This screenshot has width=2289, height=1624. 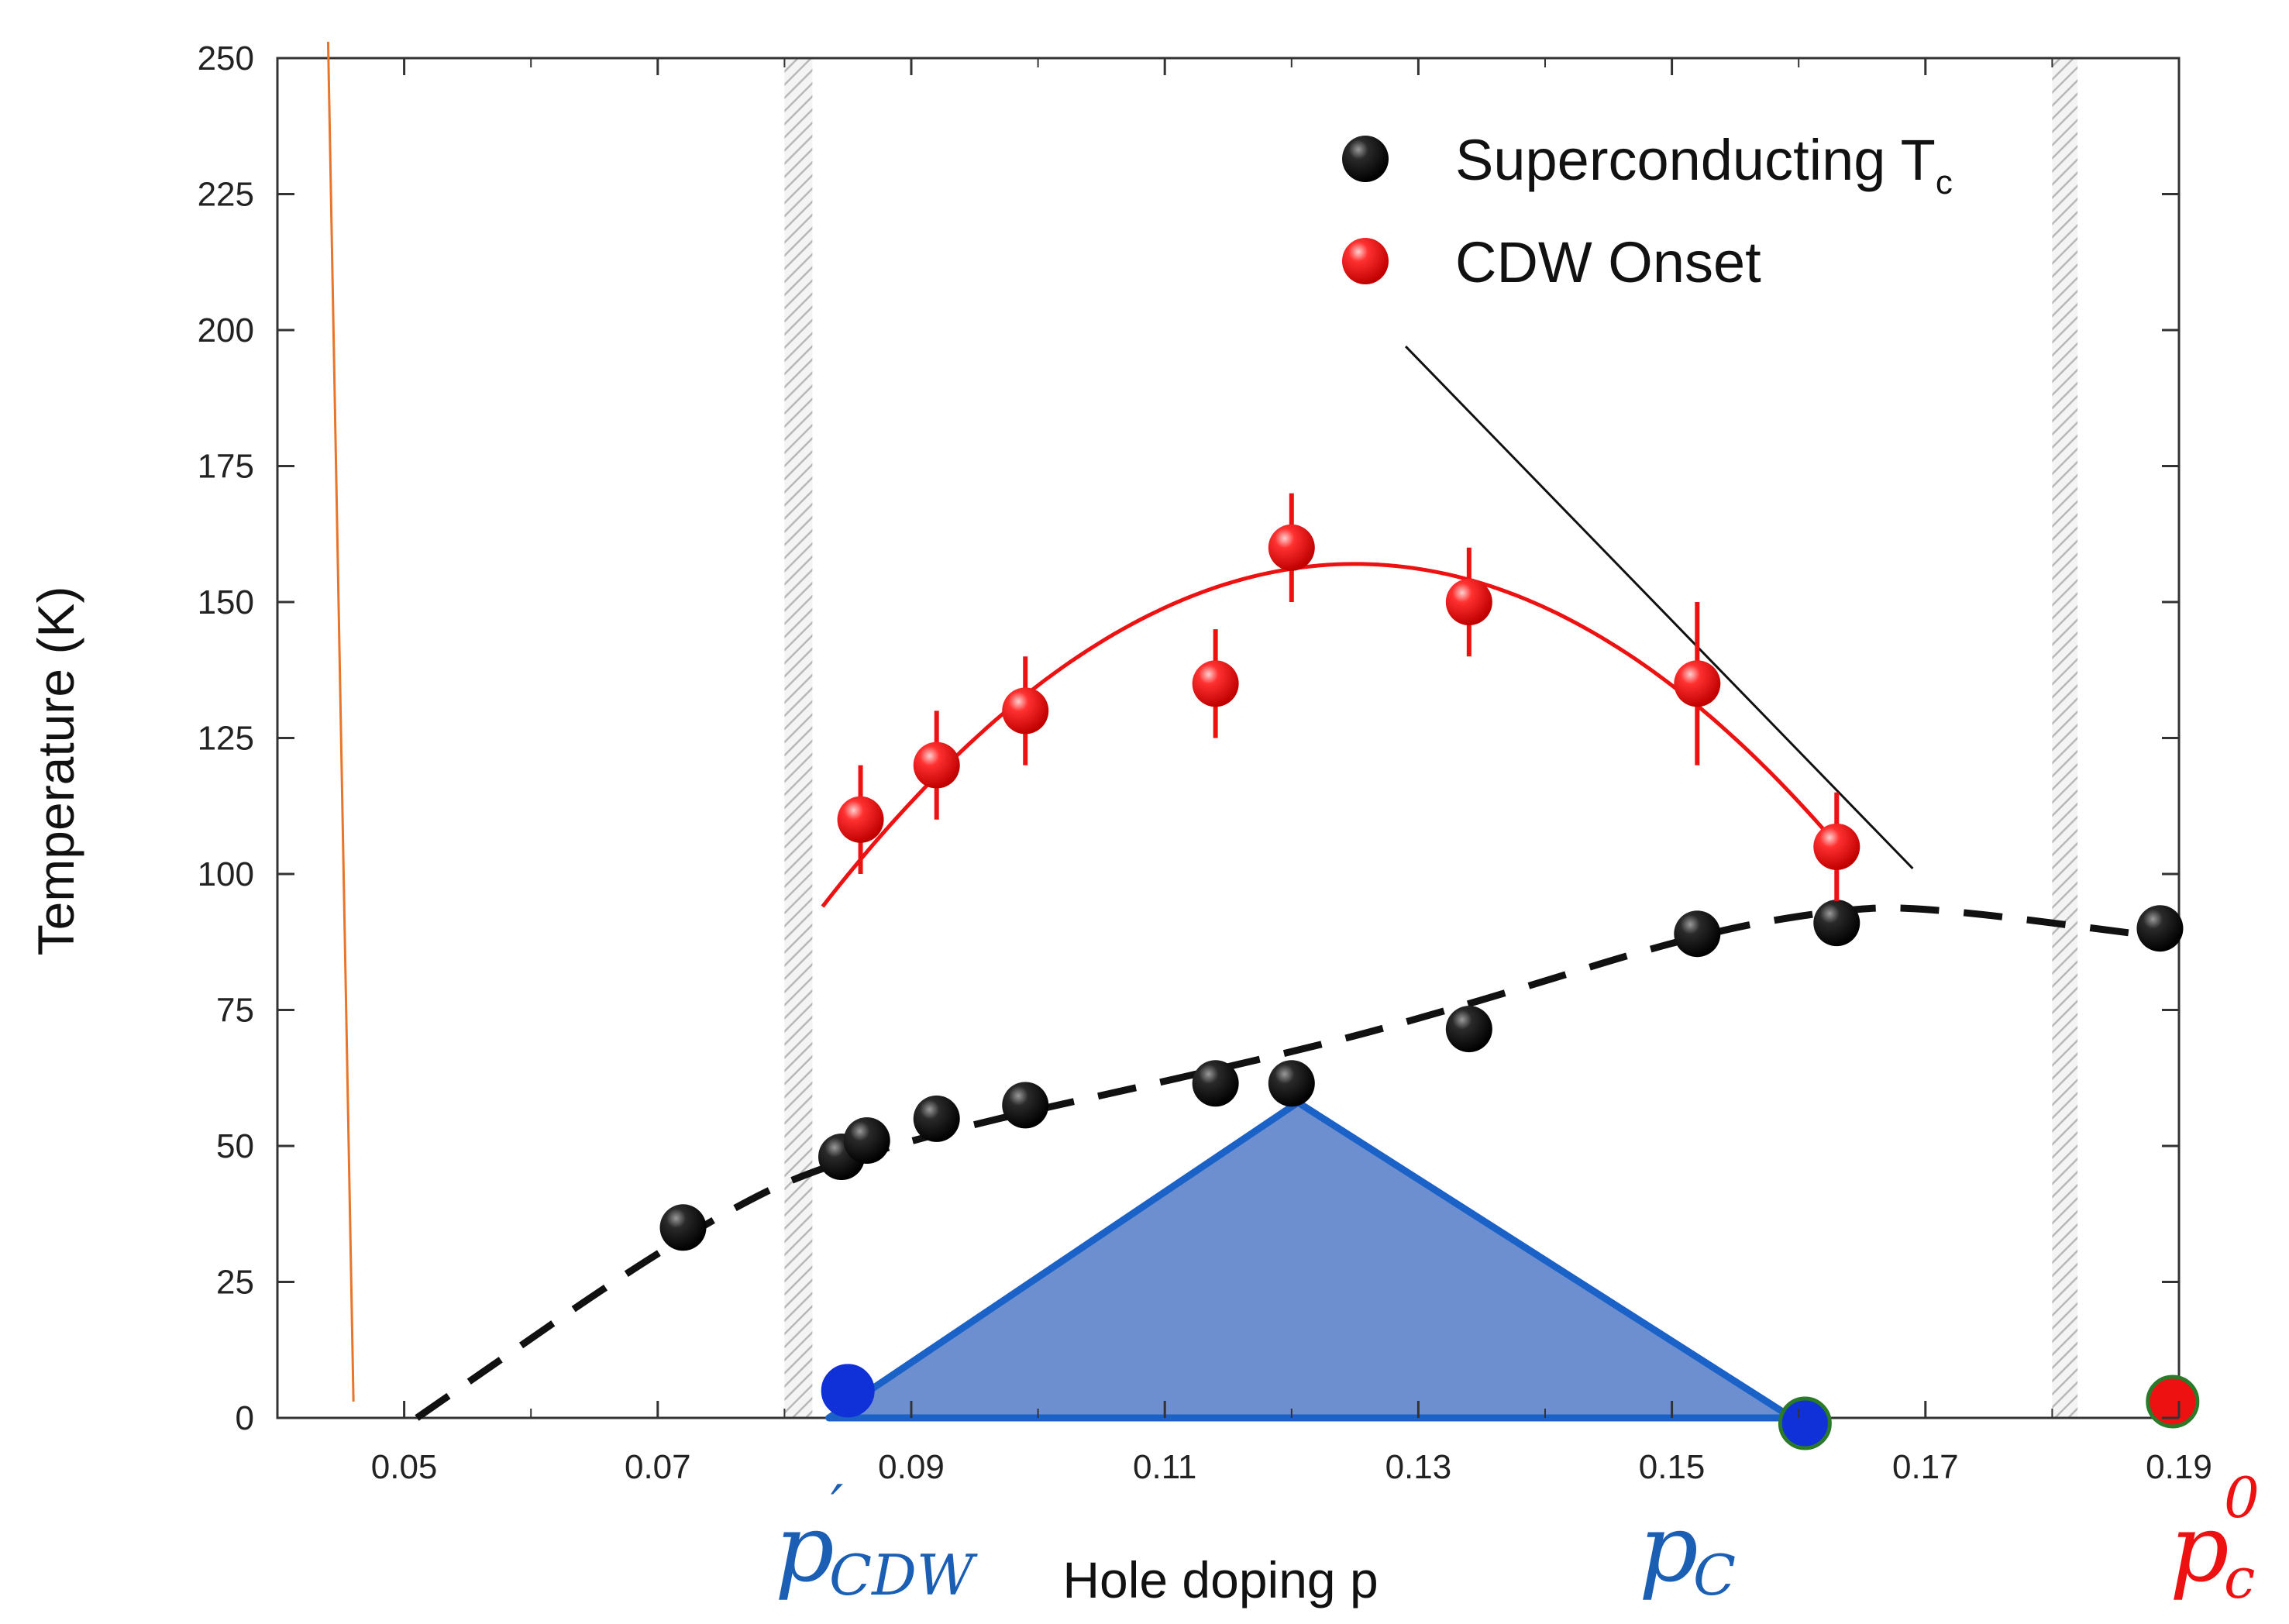 I want to click on x-tick-label: 0.13, so click(x=1418, y=1467).